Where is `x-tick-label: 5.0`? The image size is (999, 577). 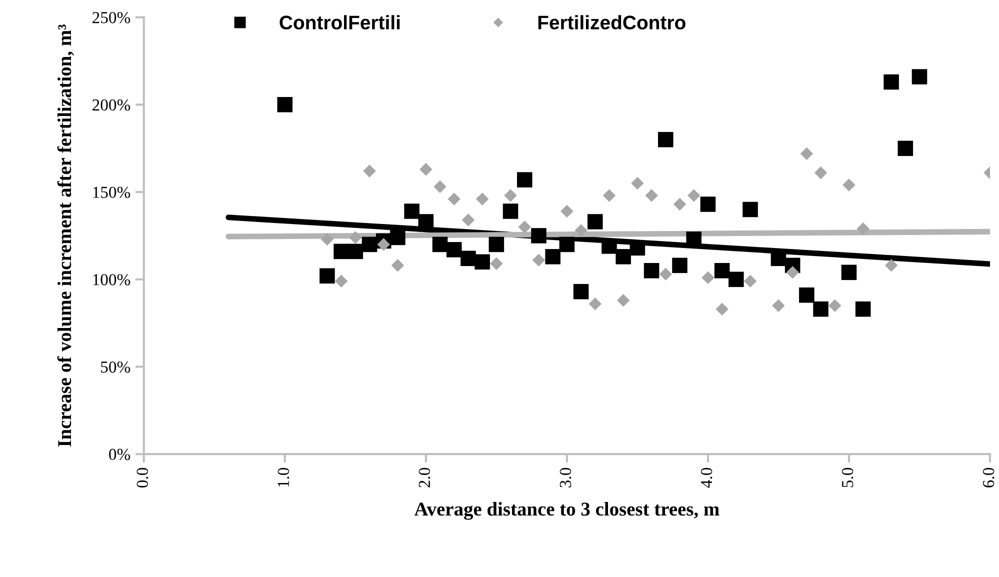 x-tick-label: 5.0 is located at coordinates (848, 478).